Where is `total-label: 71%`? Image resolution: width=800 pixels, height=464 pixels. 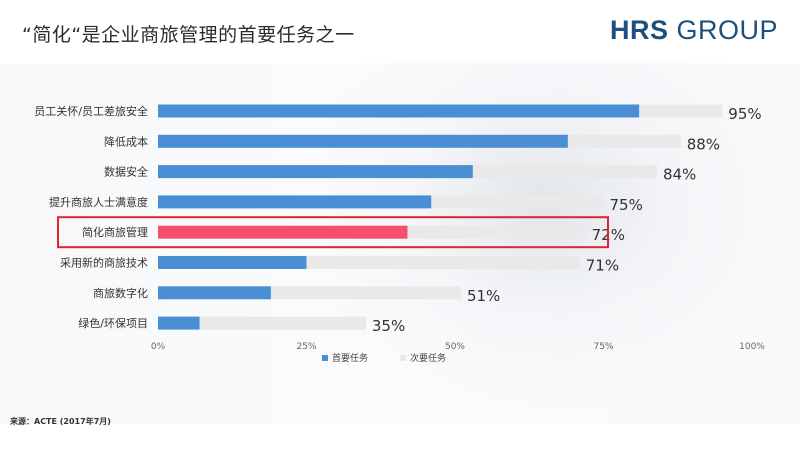
total-label: 71% is located at coordinates (602, 266).